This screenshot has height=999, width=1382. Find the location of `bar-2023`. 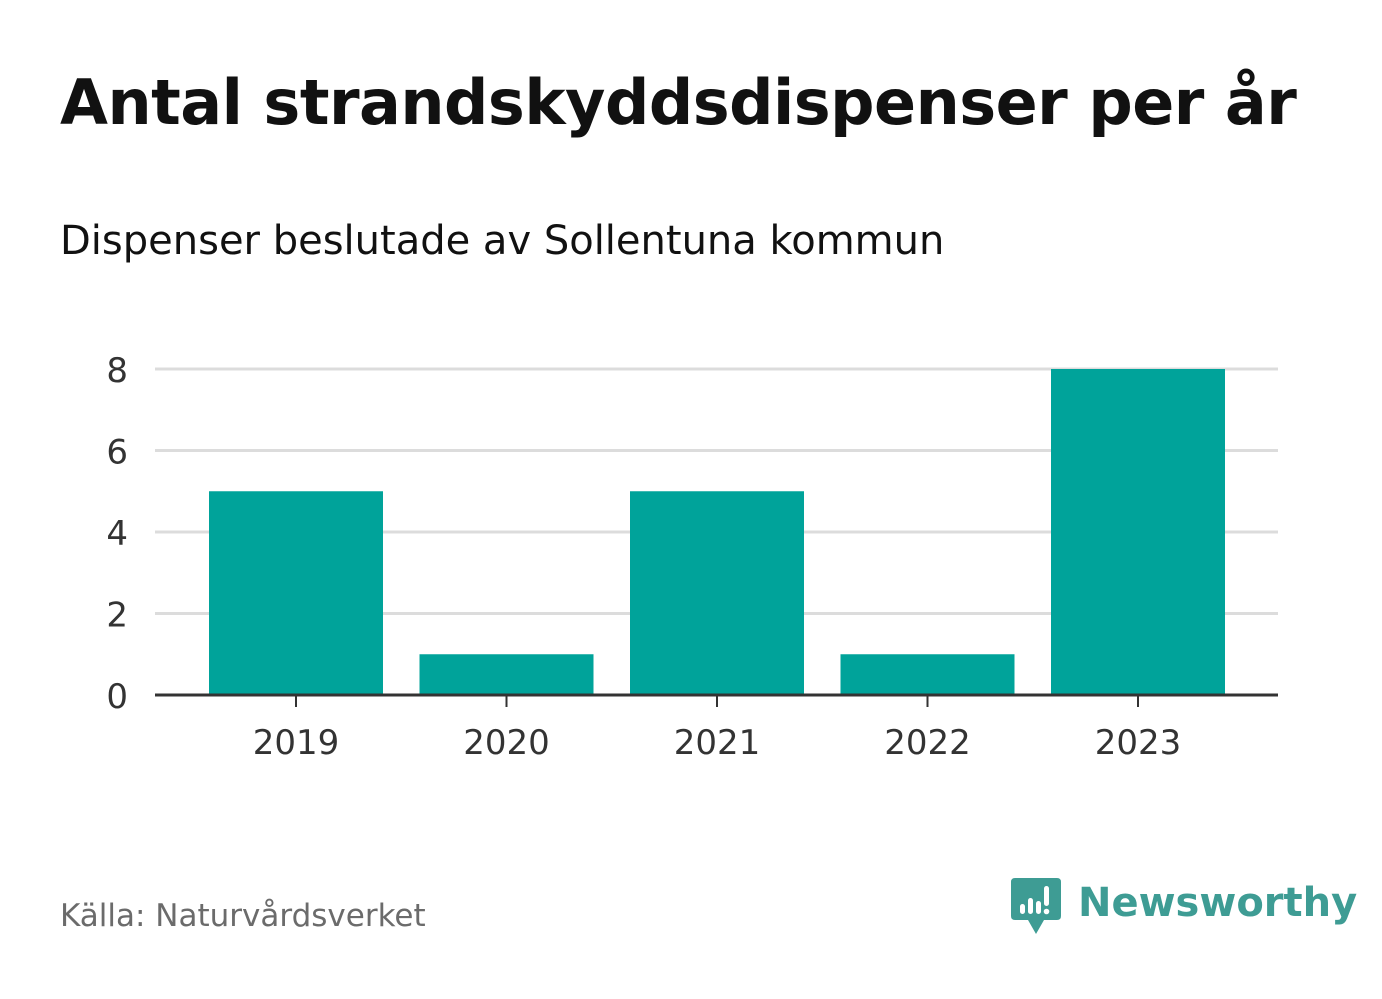

bar-2023 is located at coordinates (1138, 532).